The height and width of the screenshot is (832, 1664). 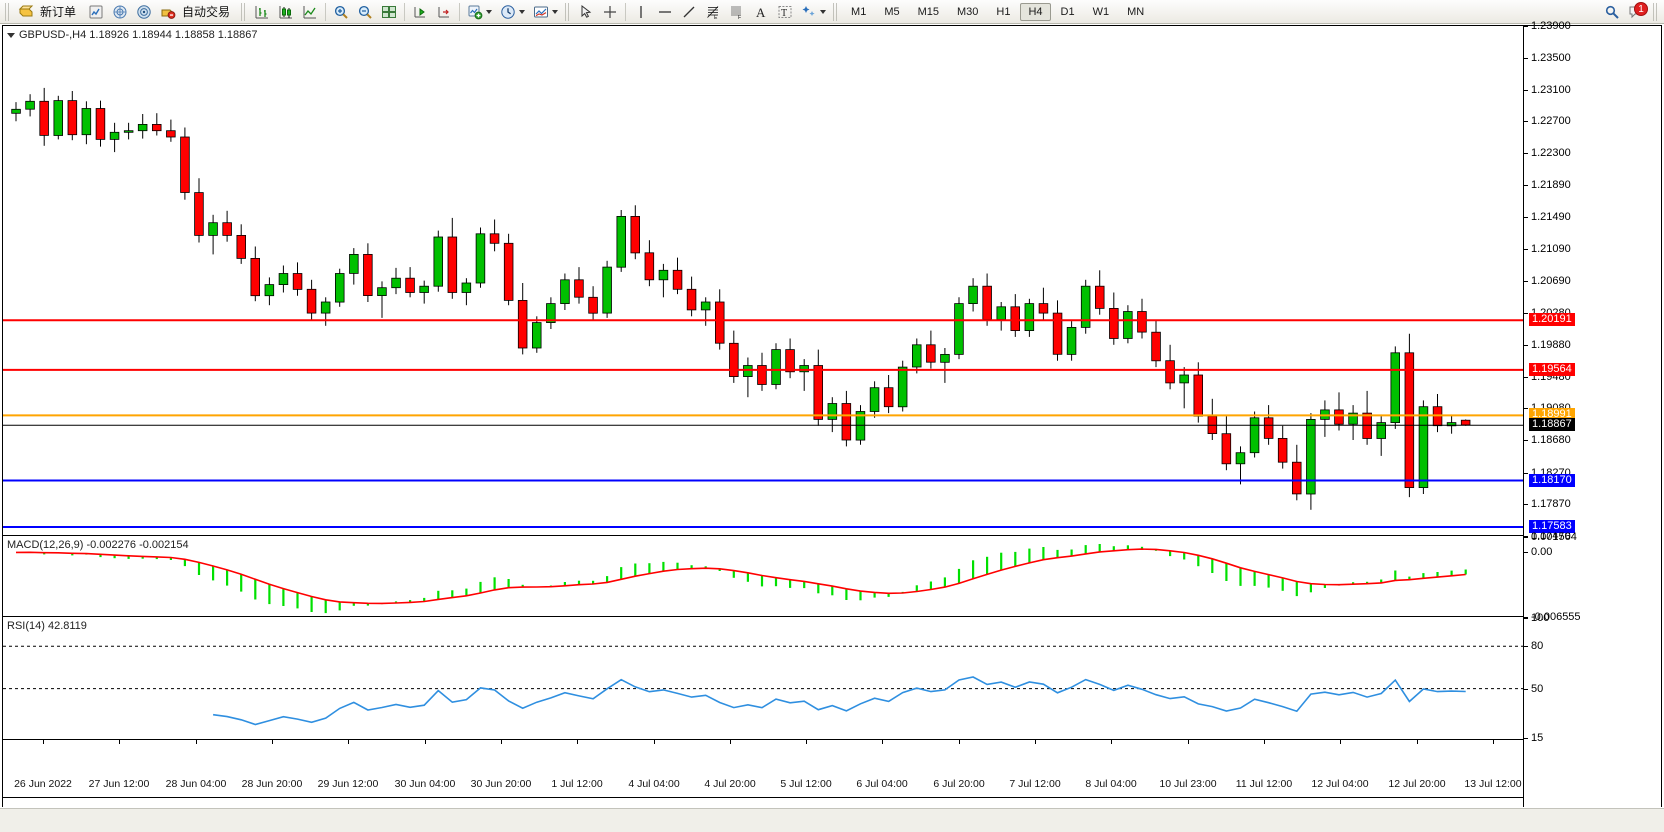 What do you see at coordinates (1551, 472) in the screenshot?
I see `price-tick-label: 1.18270` at bounding box center [1551, 472].